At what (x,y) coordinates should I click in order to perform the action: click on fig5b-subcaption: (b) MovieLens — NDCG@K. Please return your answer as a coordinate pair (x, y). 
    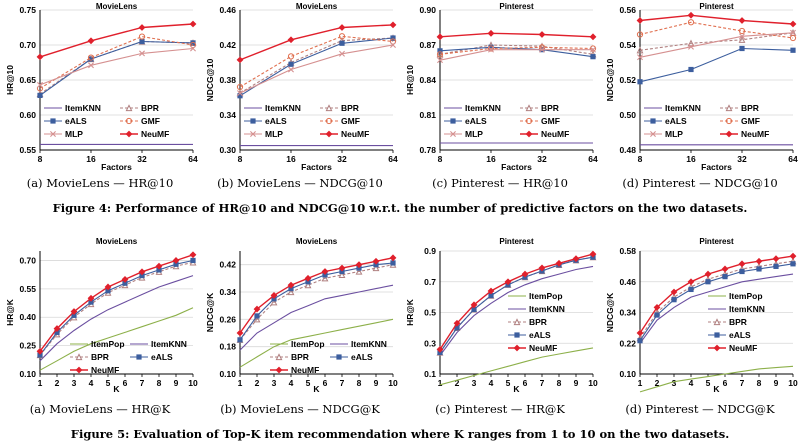
    Looking at the image, I should click on (300, 409).